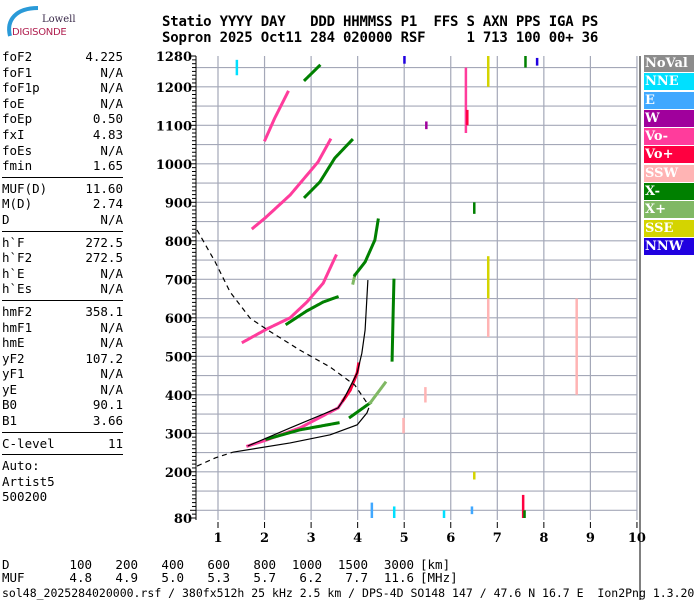  Describe the element at coordinates (17, 150) in the screenshot. I see `parameter-label: foEs` at that location.